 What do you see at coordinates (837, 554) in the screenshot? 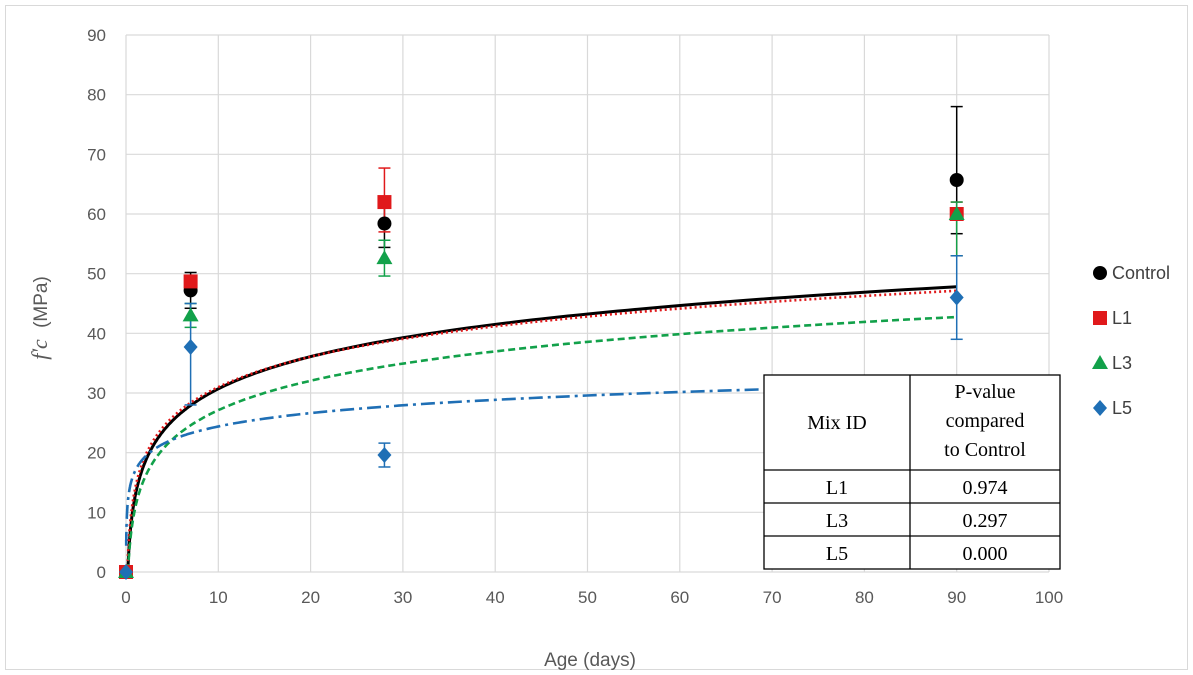
I see `table-cell-mix: L5` at bounding box center [837, 554].